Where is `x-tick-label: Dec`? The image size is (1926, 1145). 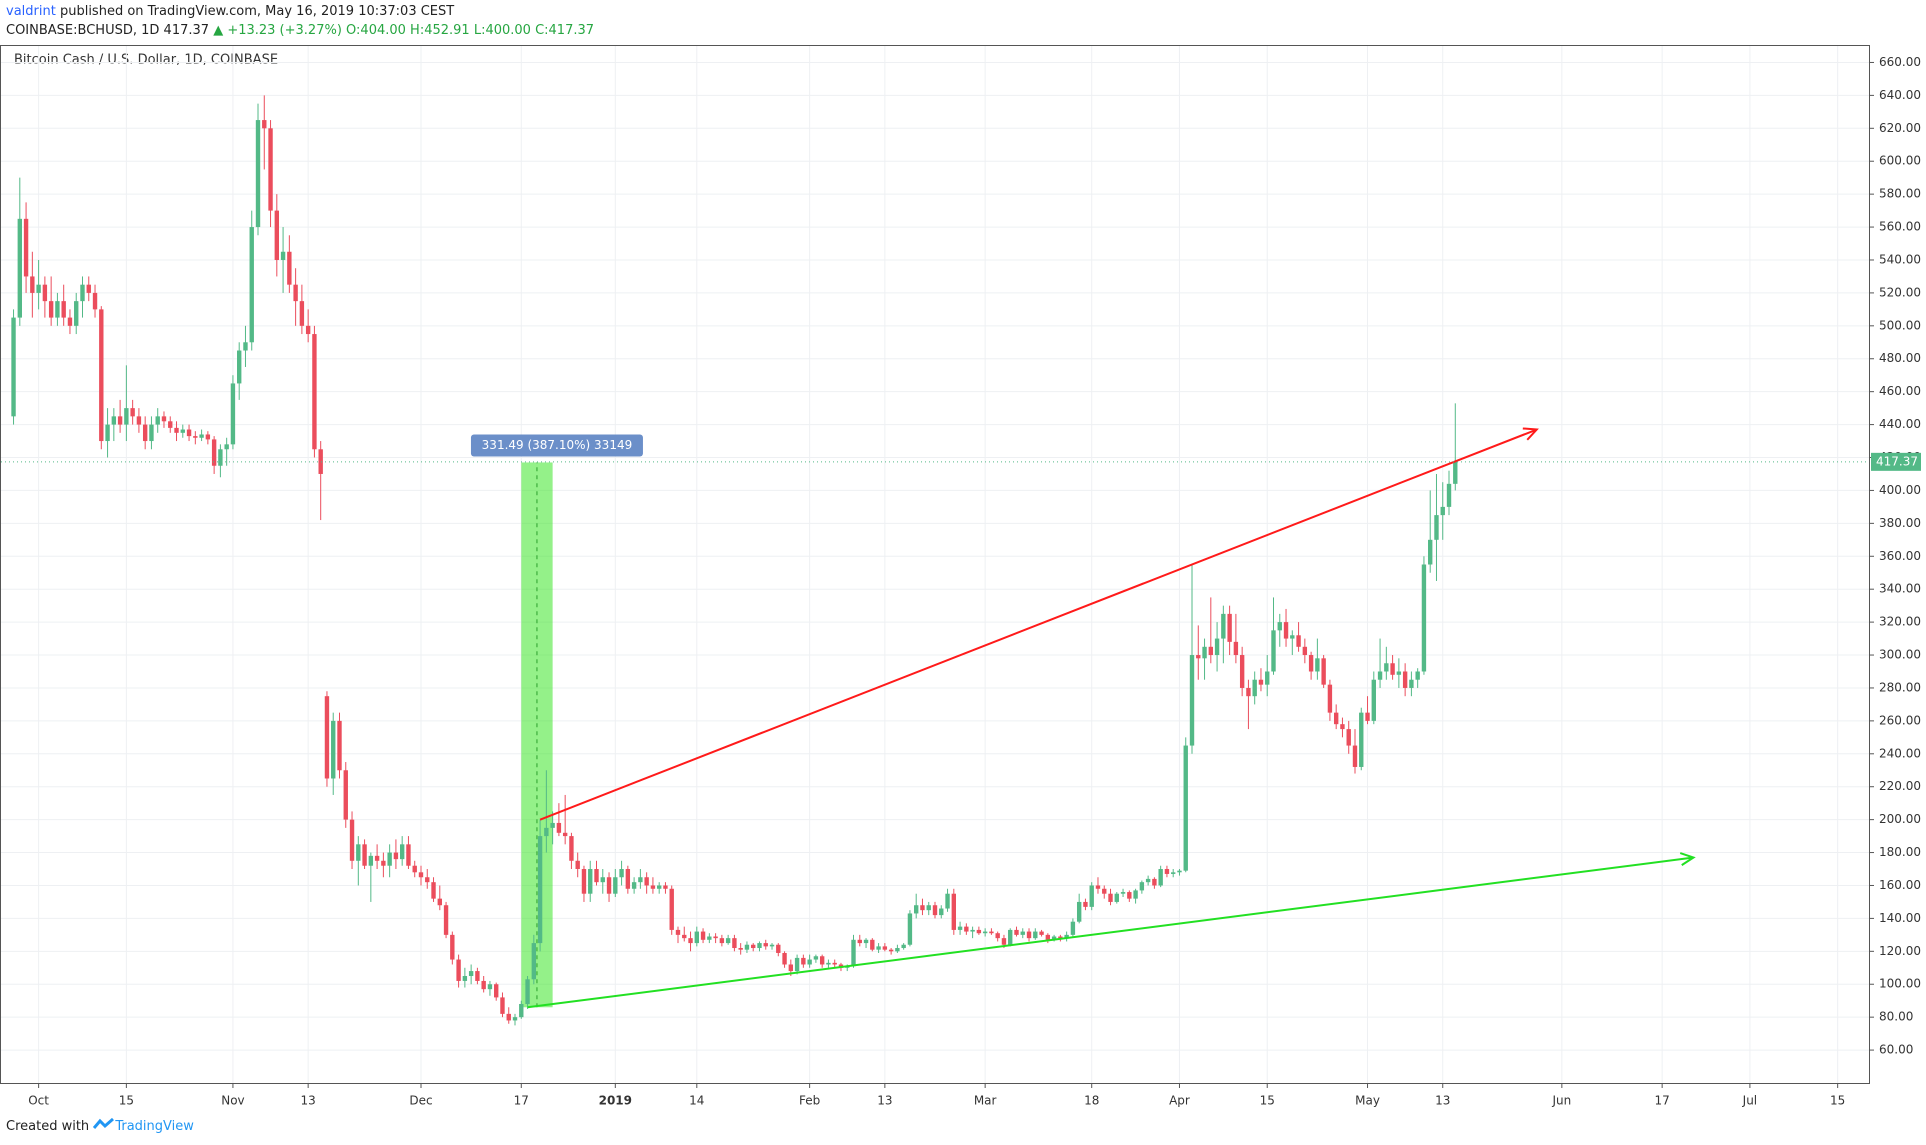
x-tick-label: Dec is located at coordinates (420, 1101).